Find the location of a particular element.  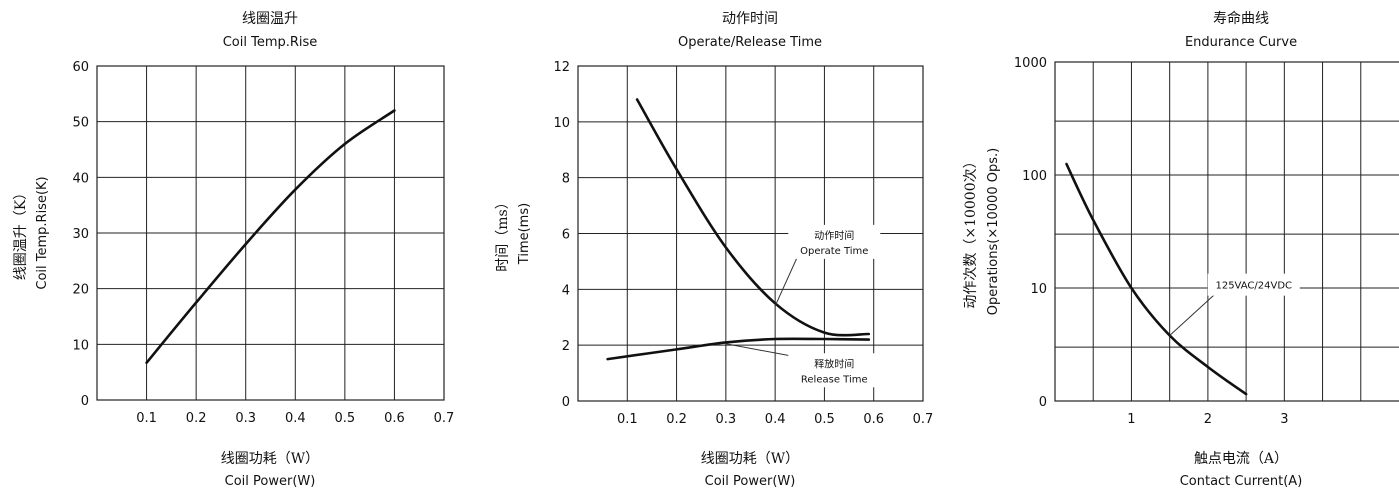

chart-subtitle: Endurance Curve is located at coordinates (1241, 42).